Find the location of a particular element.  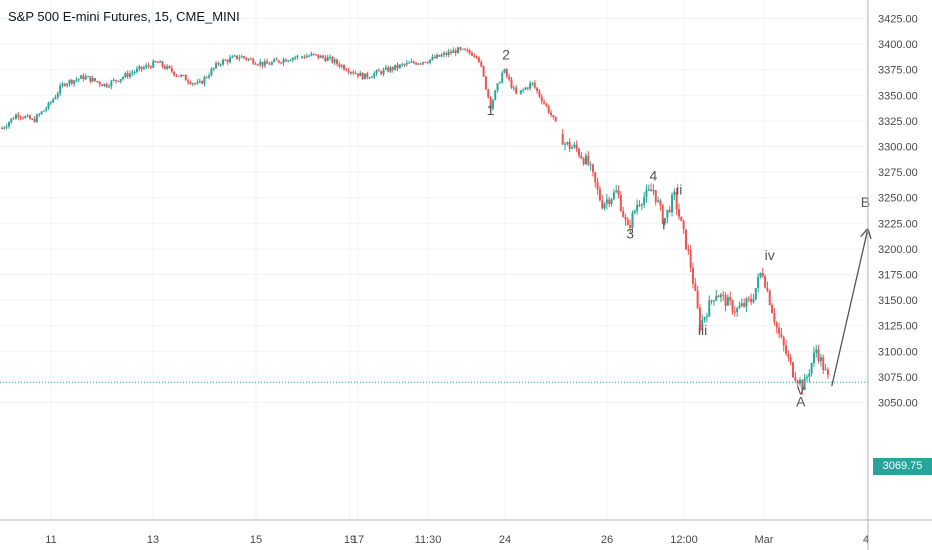

last-price-tag: 3069.75 is located at coordinates (902, 466).